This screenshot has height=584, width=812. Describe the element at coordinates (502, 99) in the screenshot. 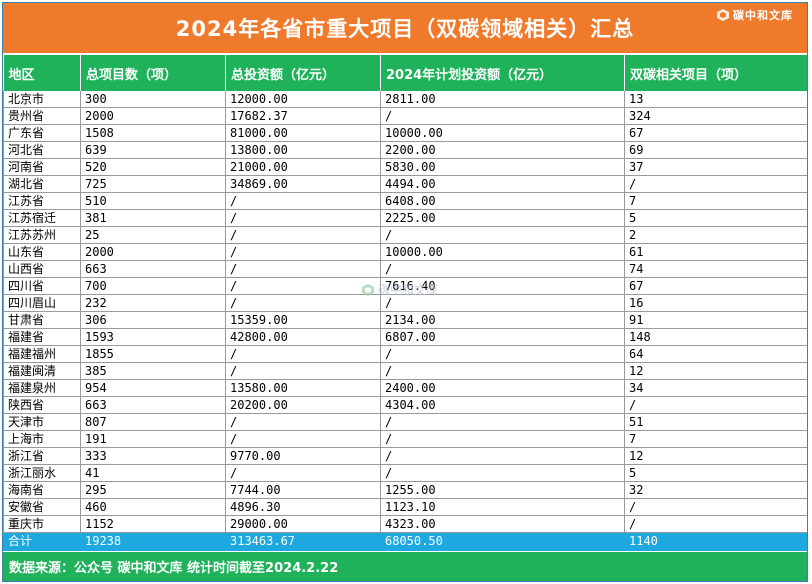

I see `table-cell: 2811.00` at that location.